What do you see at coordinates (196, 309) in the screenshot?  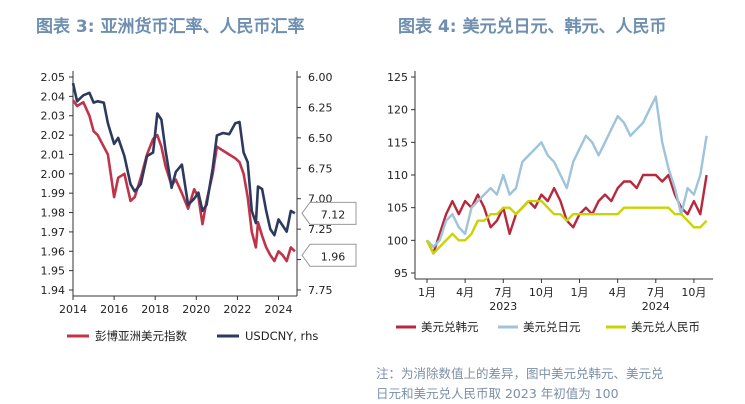 I see `x-tick-label: 2020` at bounding box center [196, 309].